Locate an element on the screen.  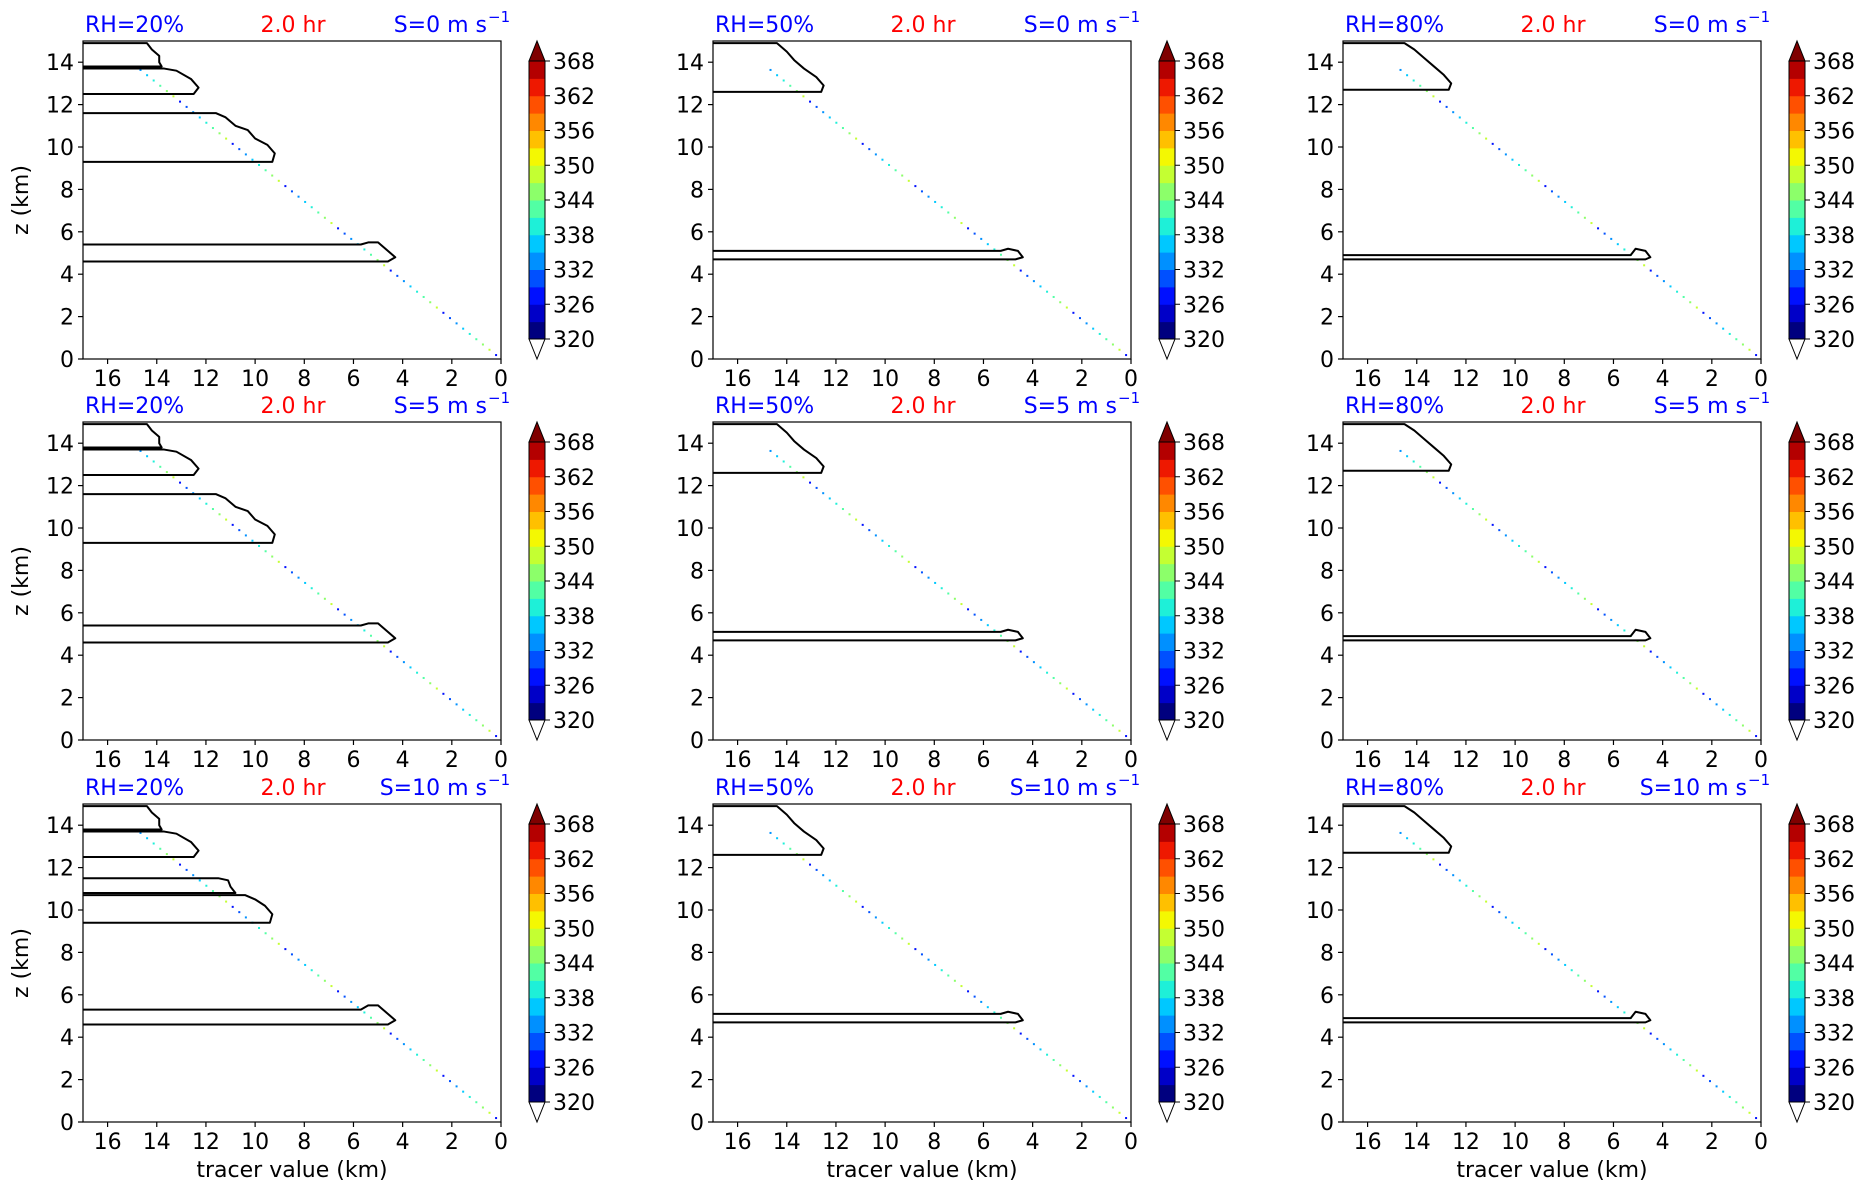
colorbar-tick-label: 356 is located at coordinates (1204, 895).